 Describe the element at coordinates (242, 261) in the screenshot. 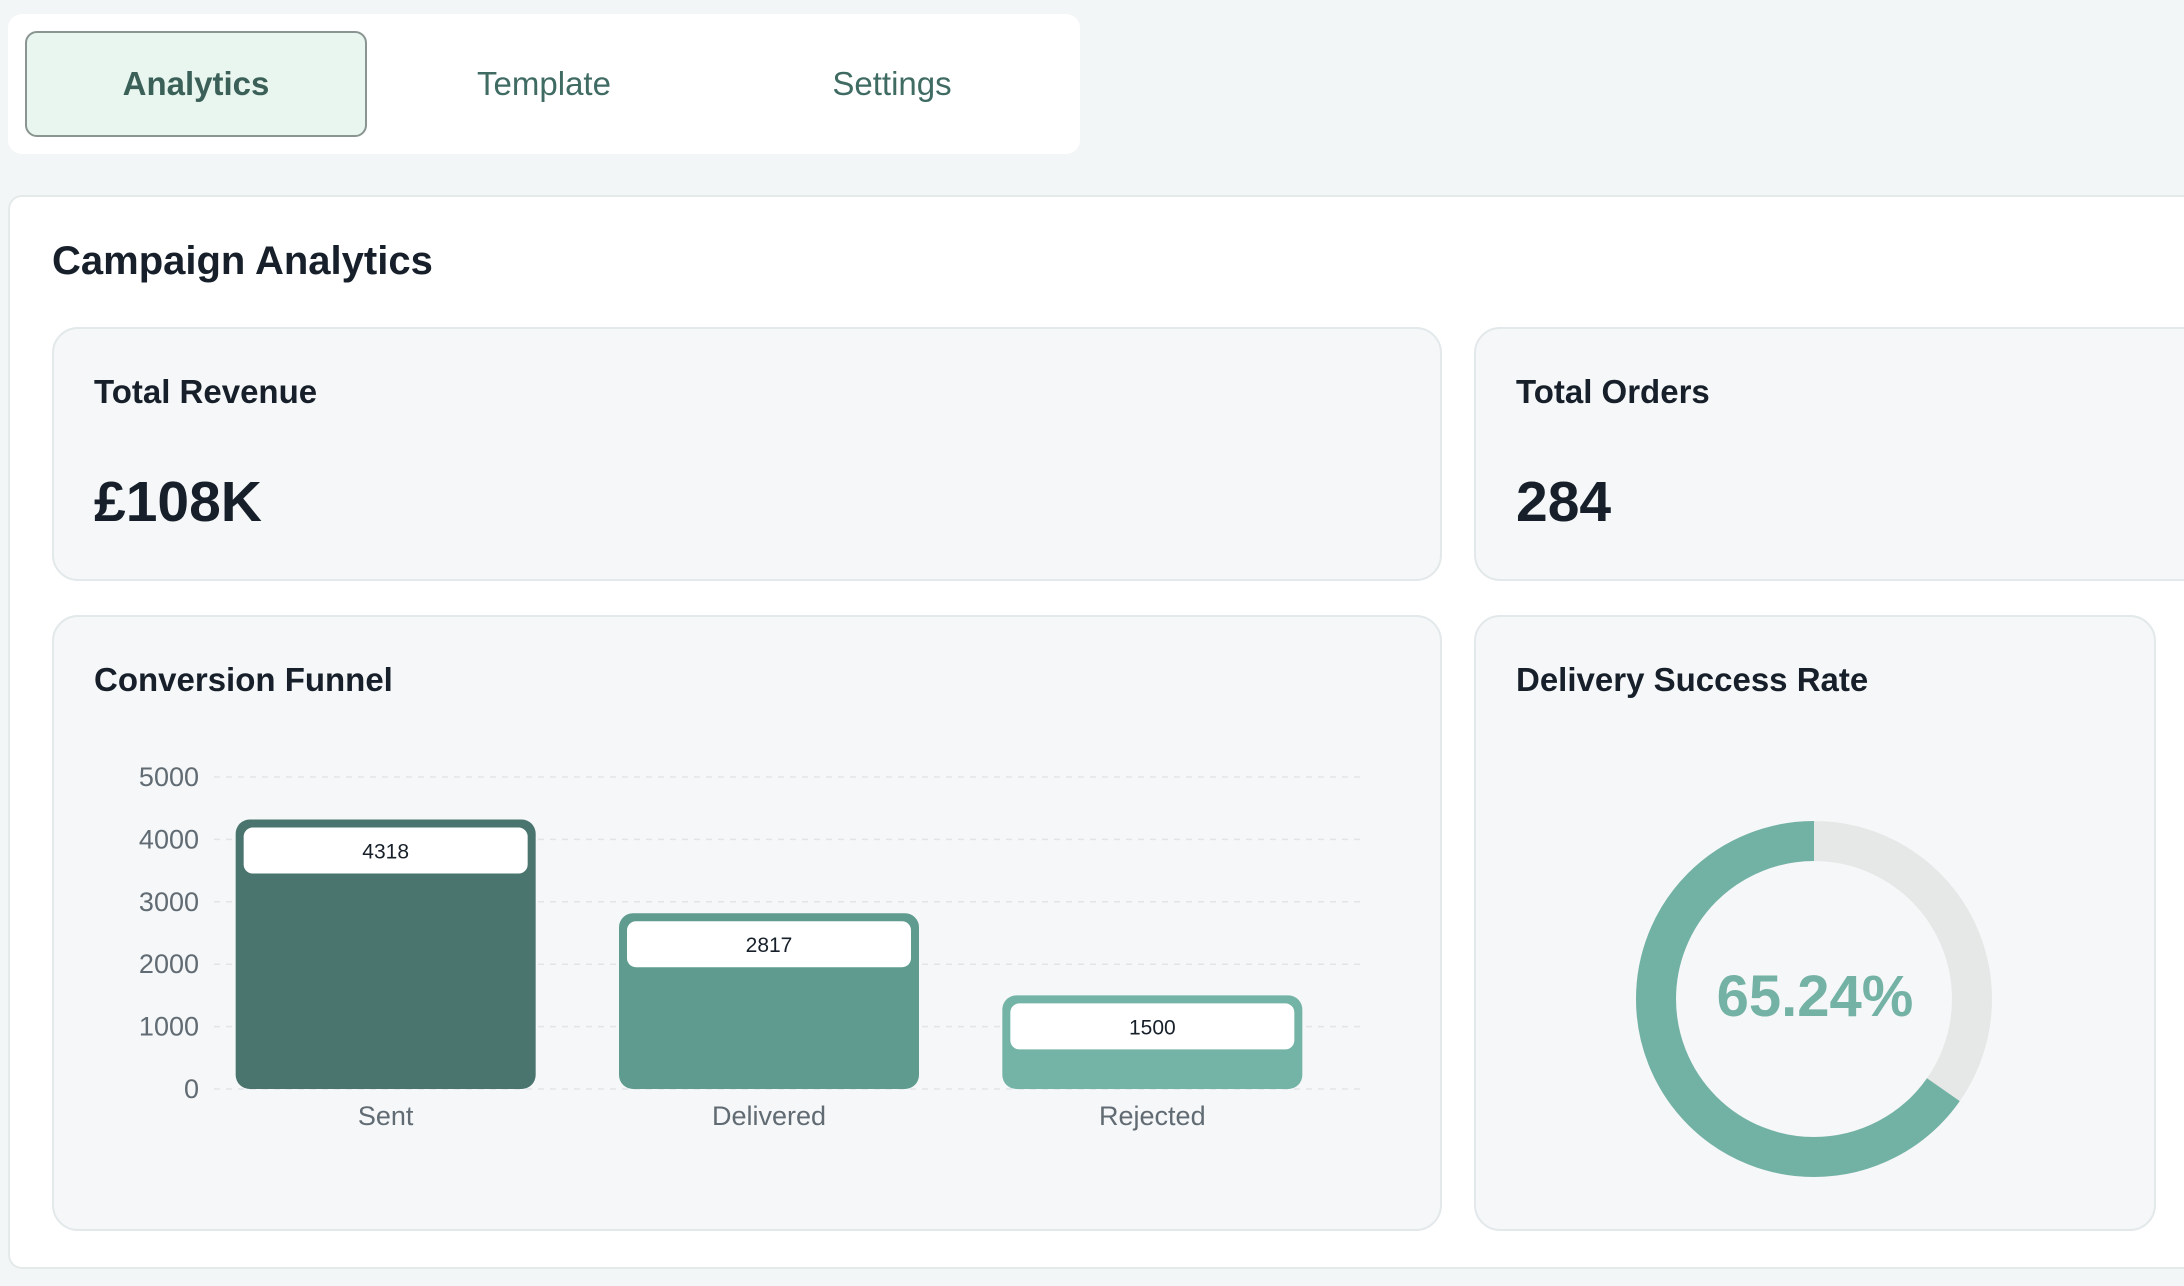

I see `page-title: Campaign Analytics` at that location.